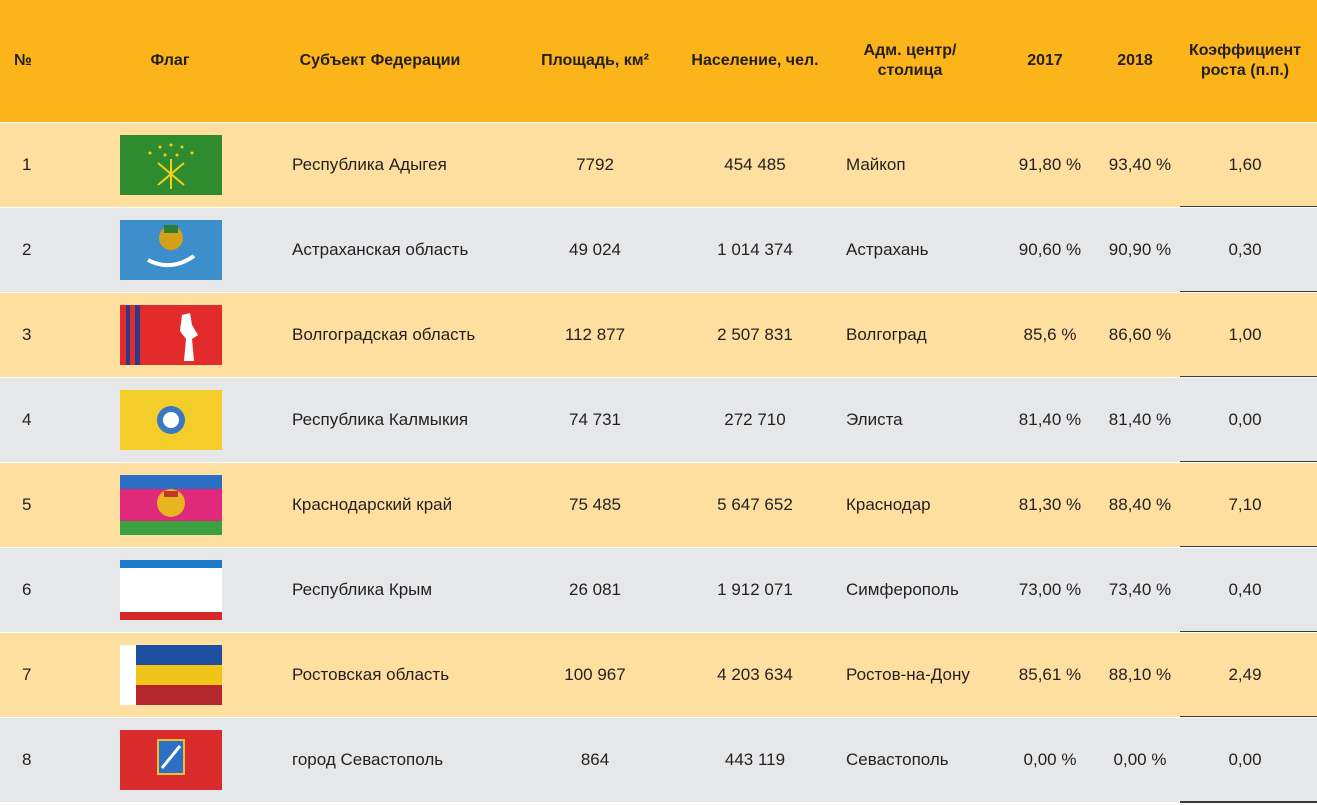 The image size is (1317, 805). I want to click on table-cell: 454 485, so click(755, 164).